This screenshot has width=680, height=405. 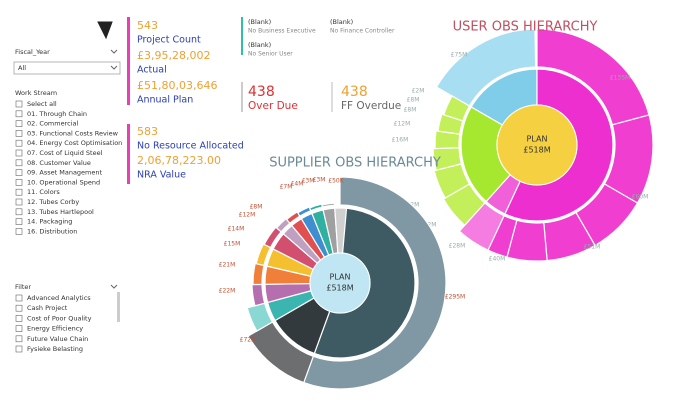 What do you see at coordinates (59, 163) in the screenshot?
I see `checkbox-label: 08. Customer Value` at bounding box center [59, 163].